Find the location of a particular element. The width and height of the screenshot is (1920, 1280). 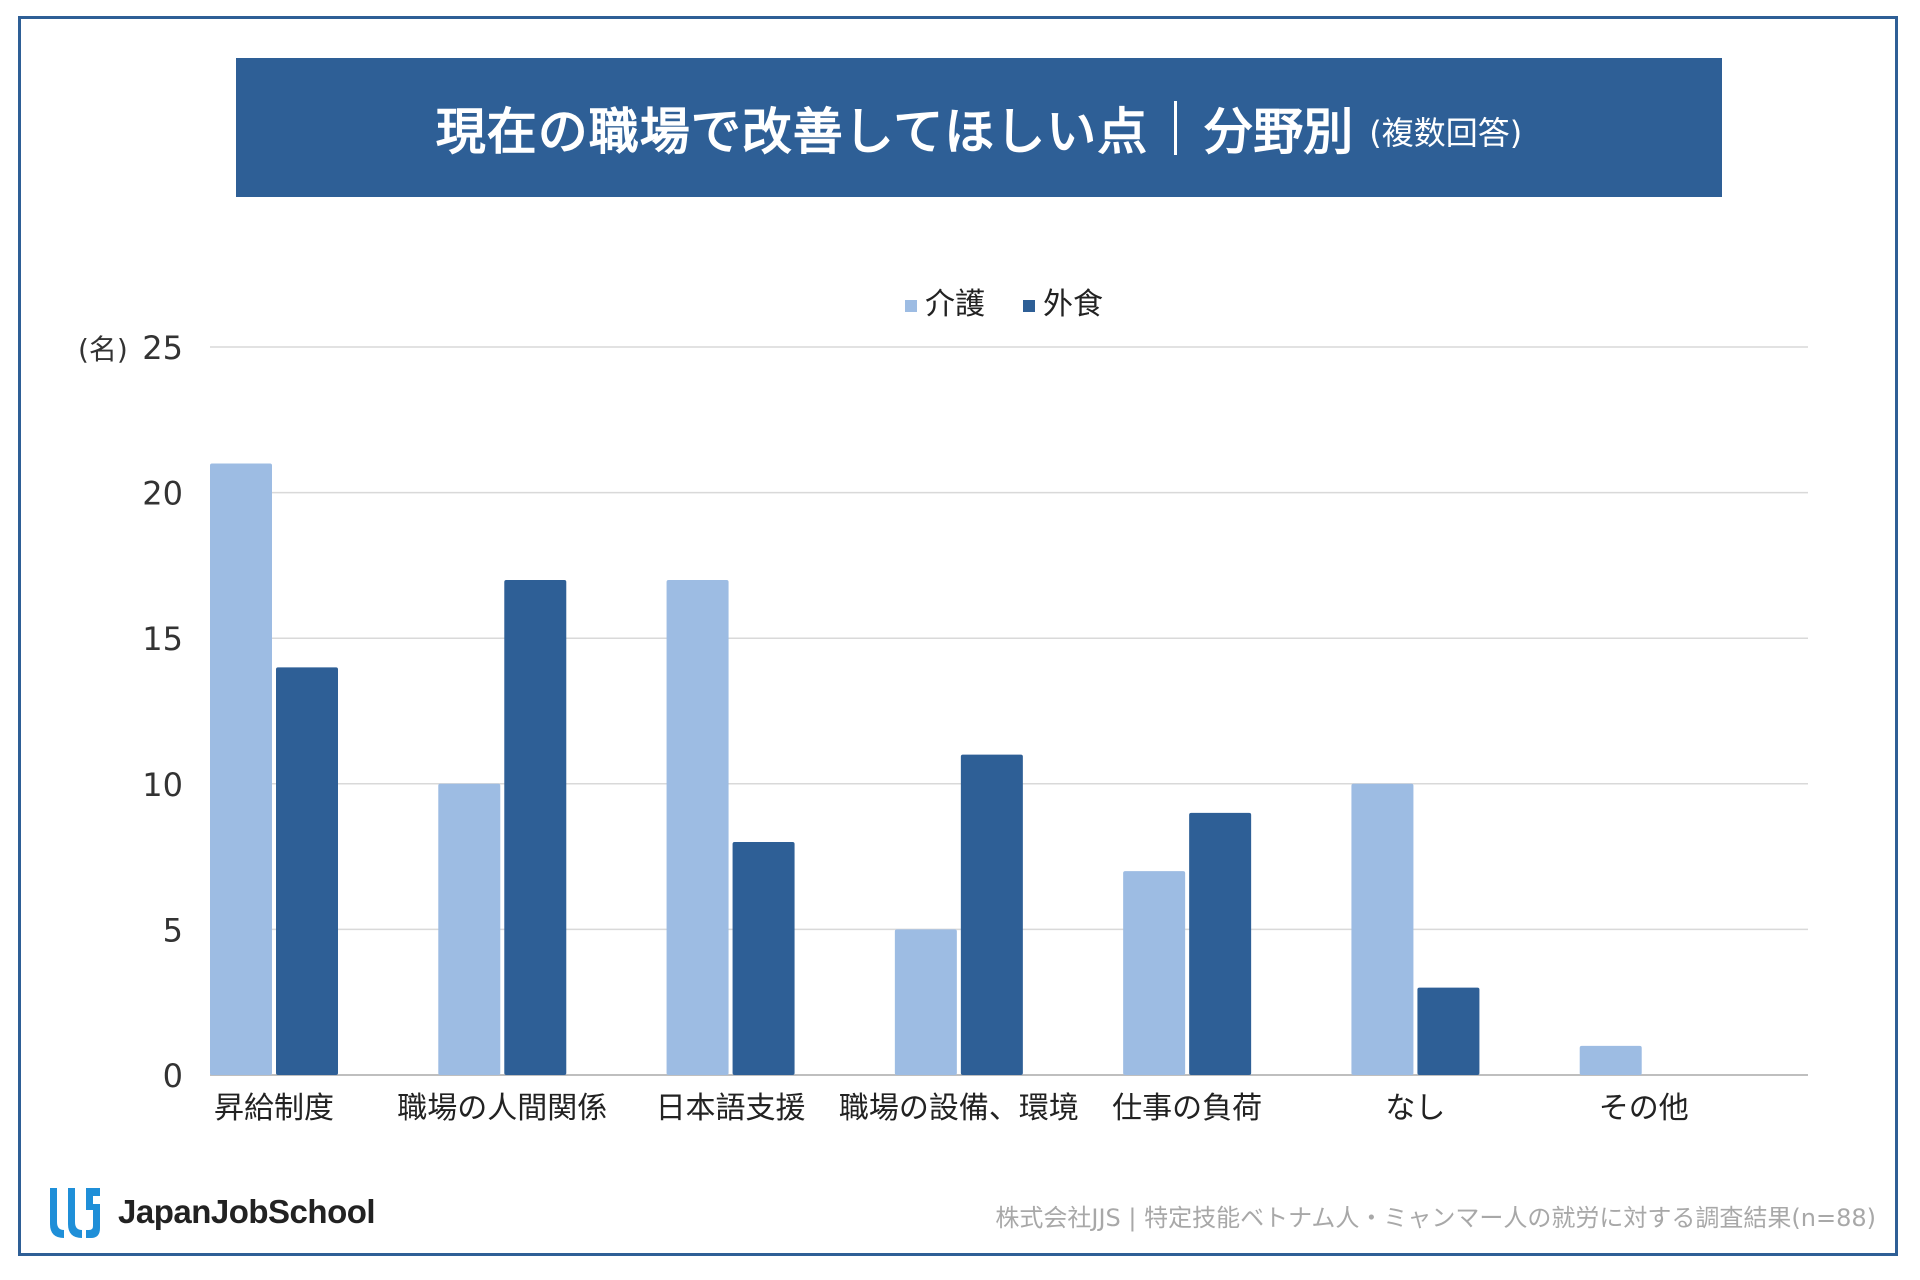

jjs-logo-icon is located at coordinates (75, 1213).